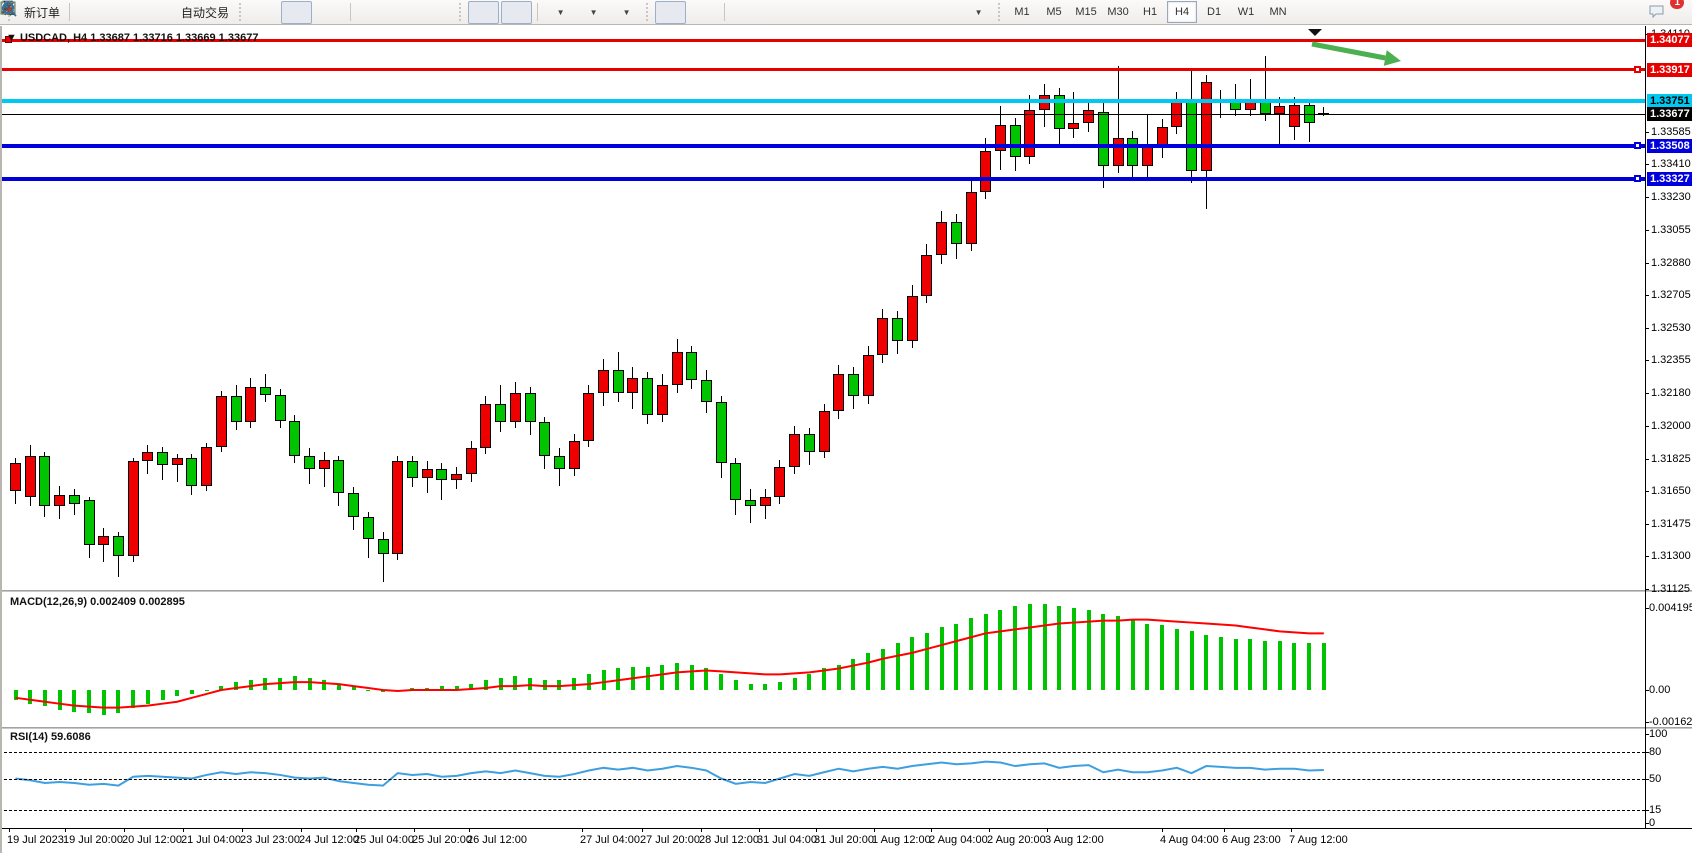 Image resolution: width=1692 pixels, height=853 pixels. I want to click on templates-button: ▼, so click(320, 12).